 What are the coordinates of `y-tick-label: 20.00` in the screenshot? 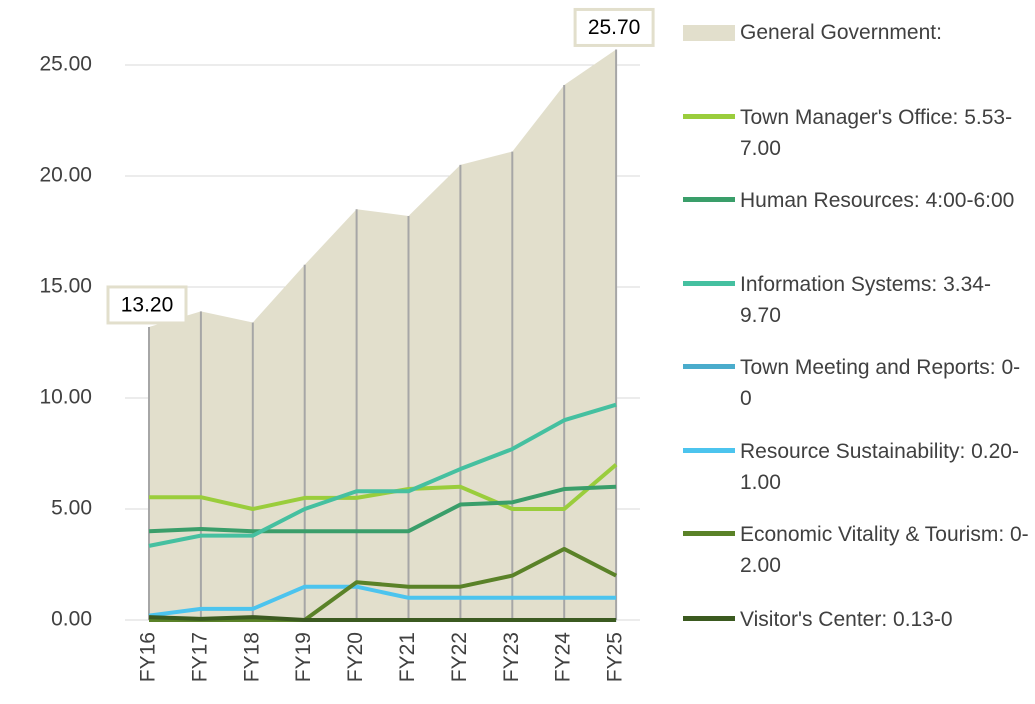 It's located at (65, 175).